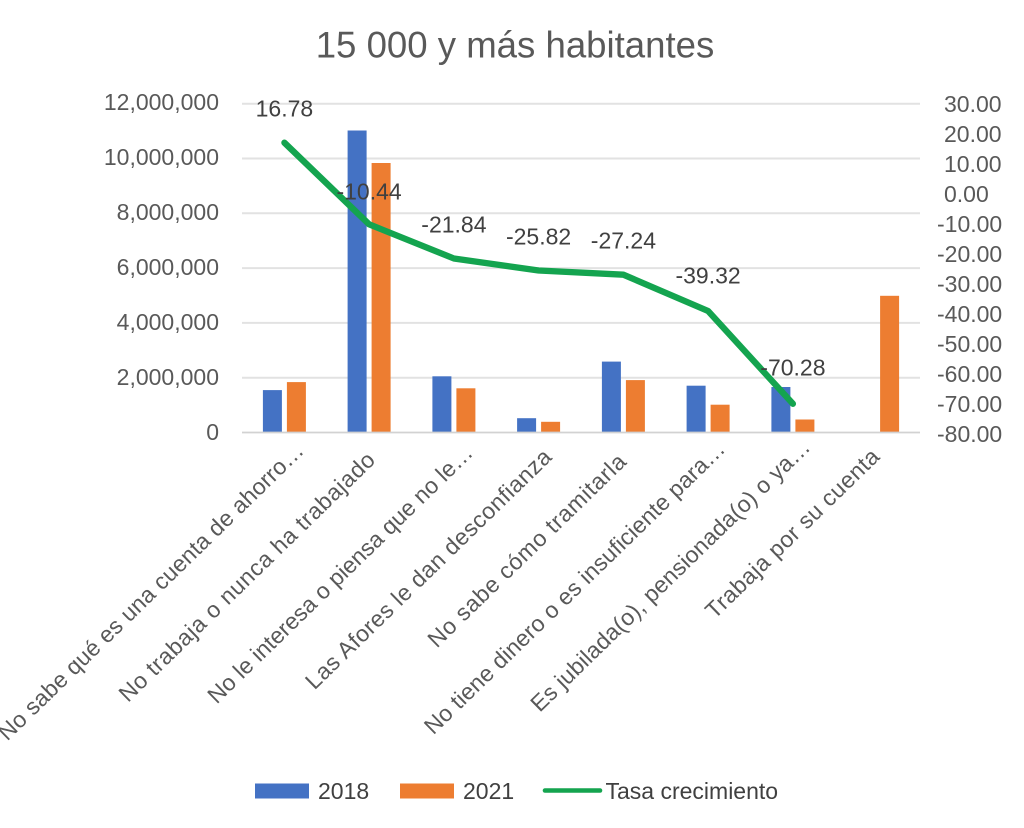  I want to click on svg-text: 10,000,000, so click(161, 157).